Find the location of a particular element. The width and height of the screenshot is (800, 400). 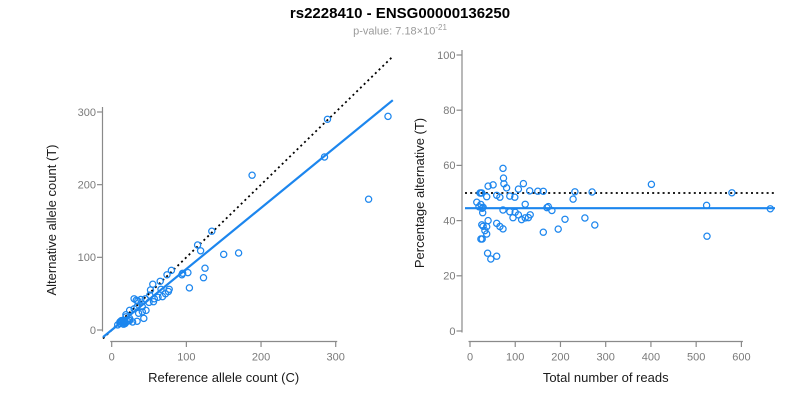

right-y-axis-title: Percentage alternative (T) is located at coordinates (419, 193).